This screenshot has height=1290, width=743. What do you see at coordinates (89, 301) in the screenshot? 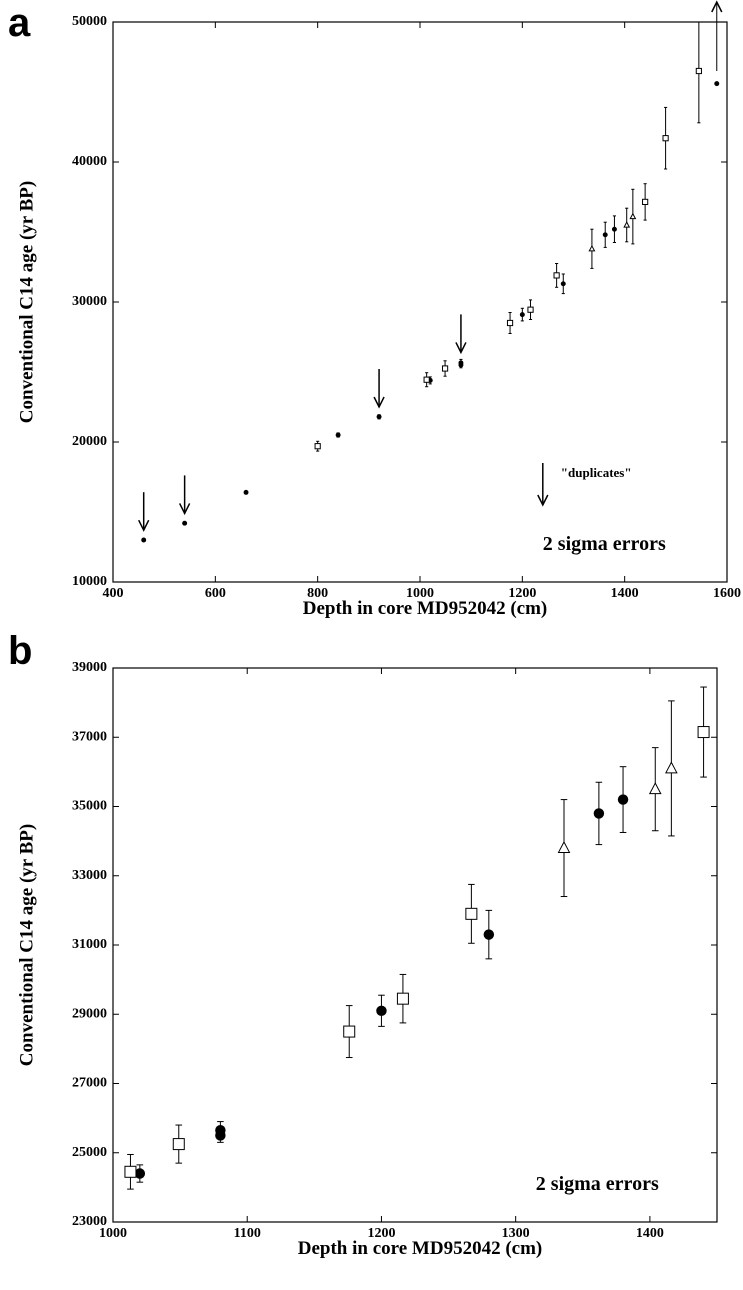
I see `y-tick-label: 30000` at bounding box center [89, 301].